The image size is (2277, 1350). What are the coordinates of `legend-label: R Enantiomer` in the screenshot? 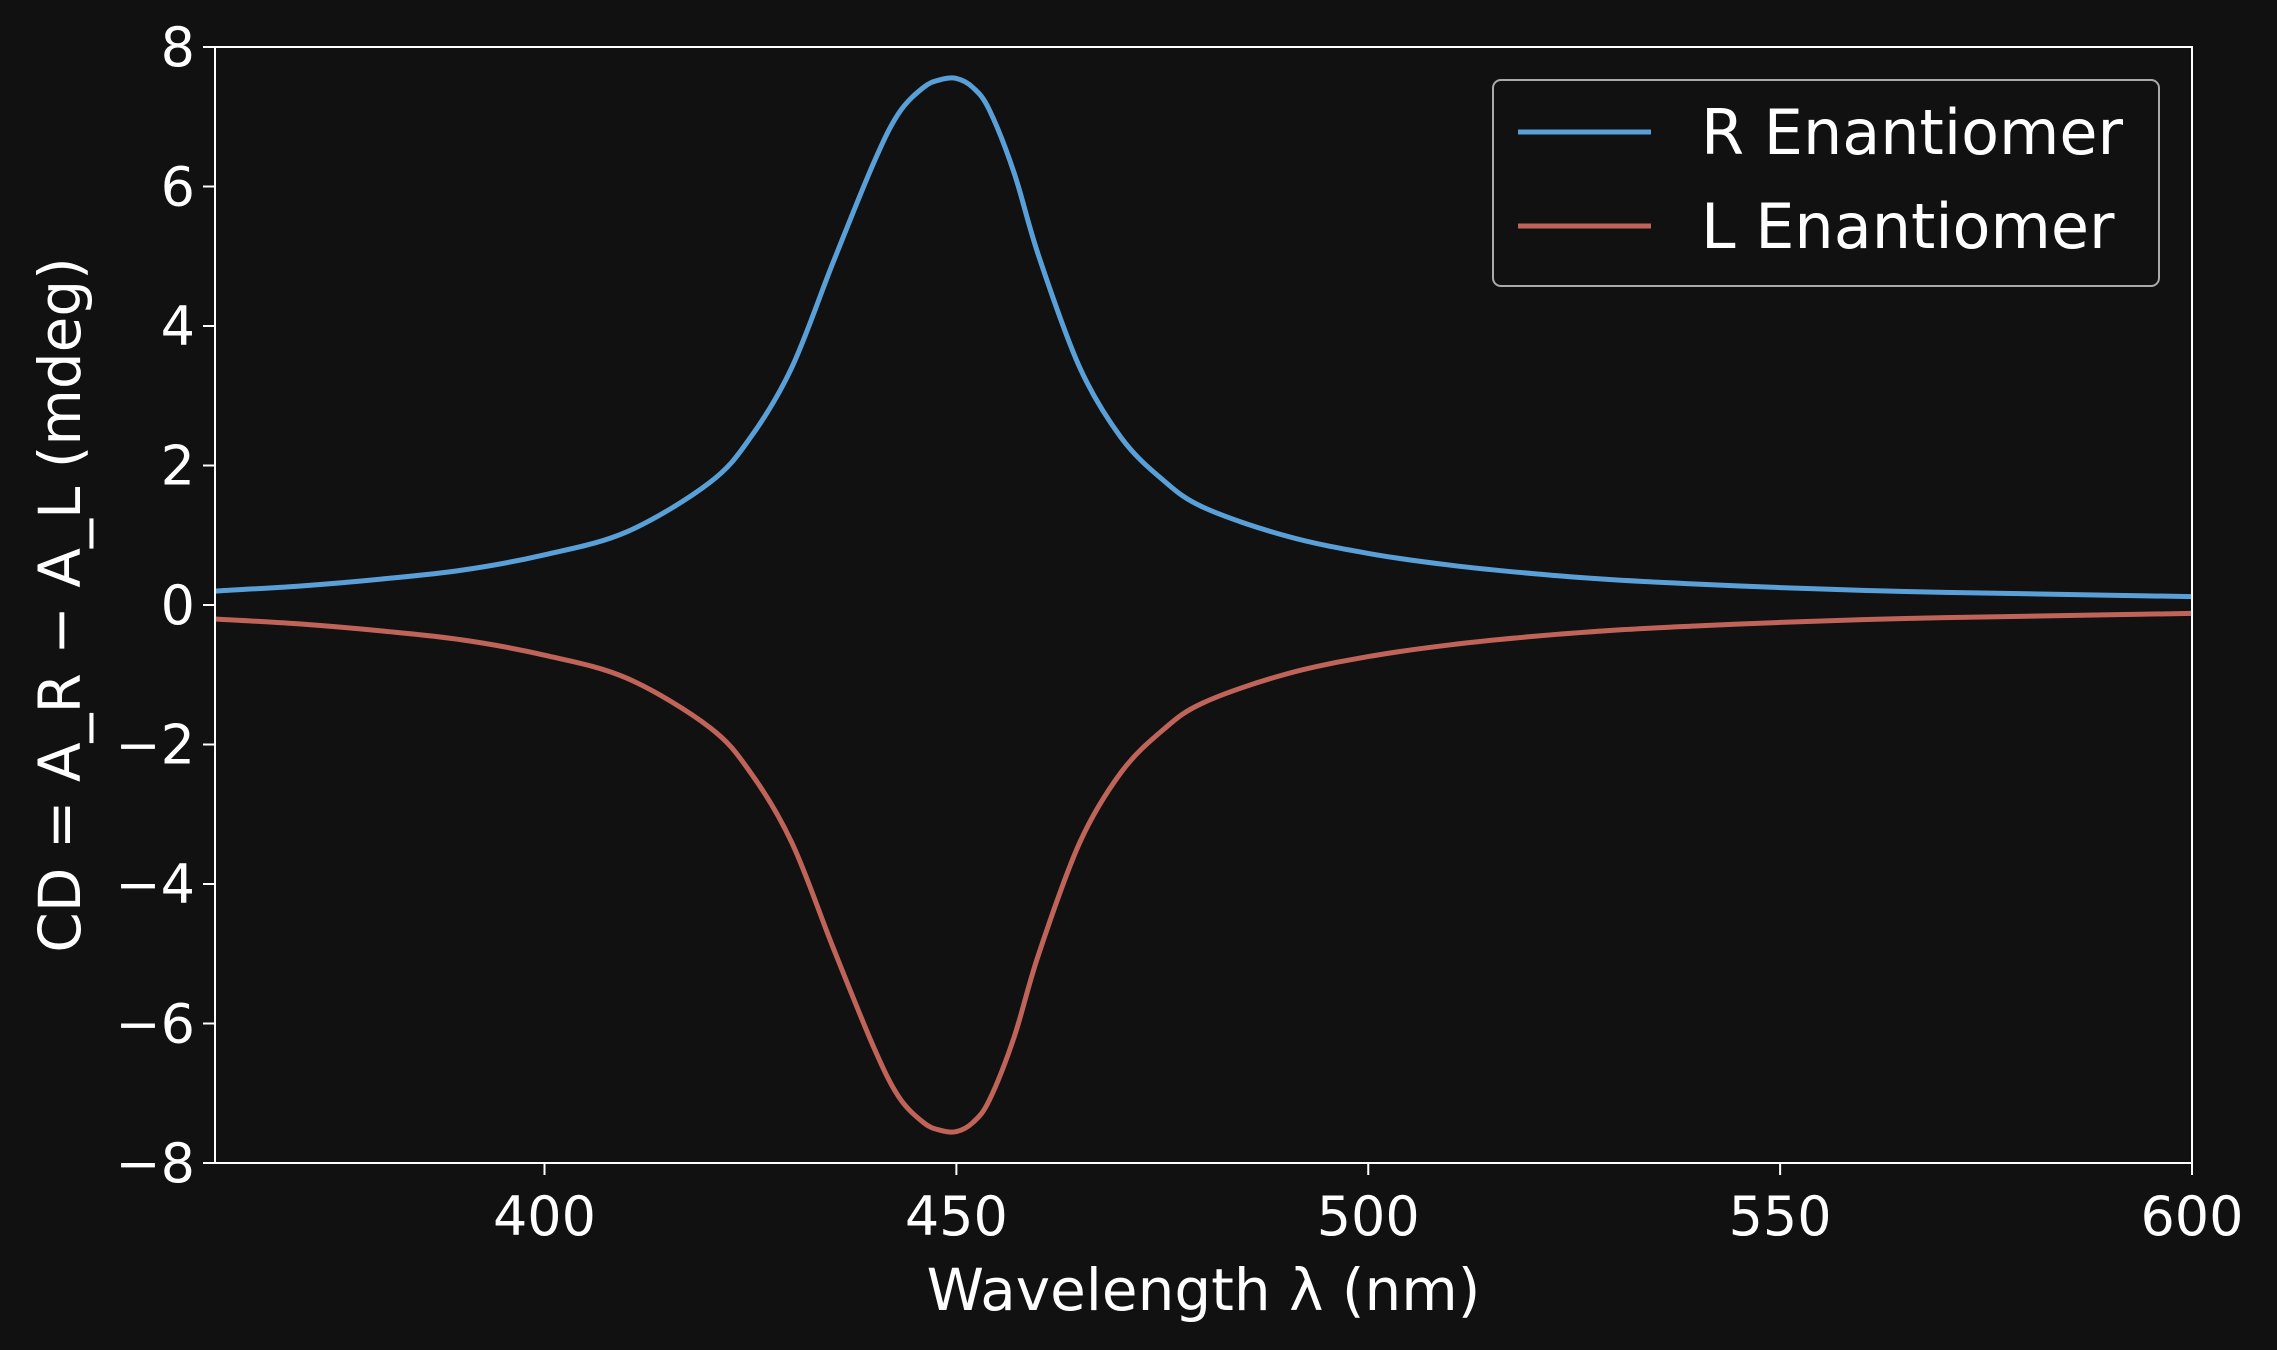 It's located at (1912, 132).